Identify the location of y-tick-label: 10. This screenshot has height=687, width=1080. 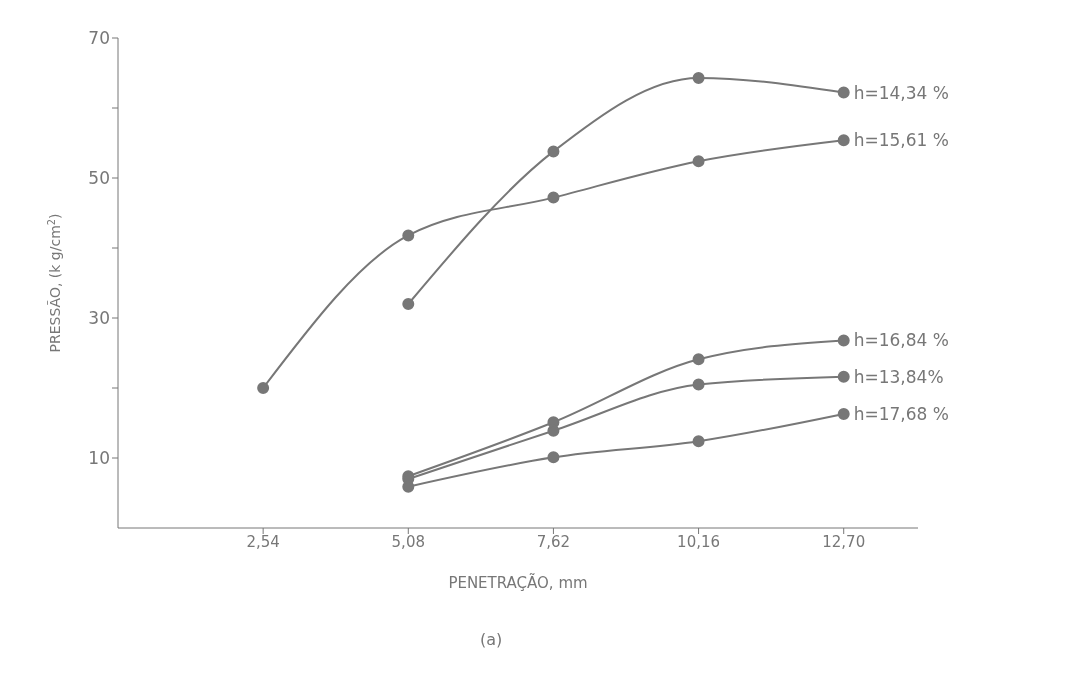
(99, 458).